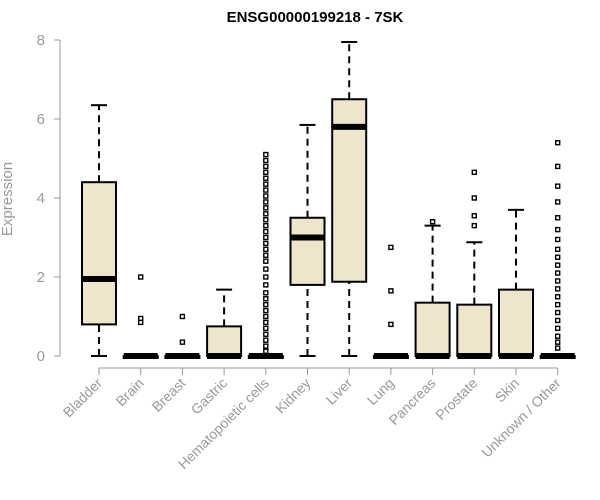 The image size is (600, 500). I want to click on box-hematopoietic-cells, so click(265, 255).